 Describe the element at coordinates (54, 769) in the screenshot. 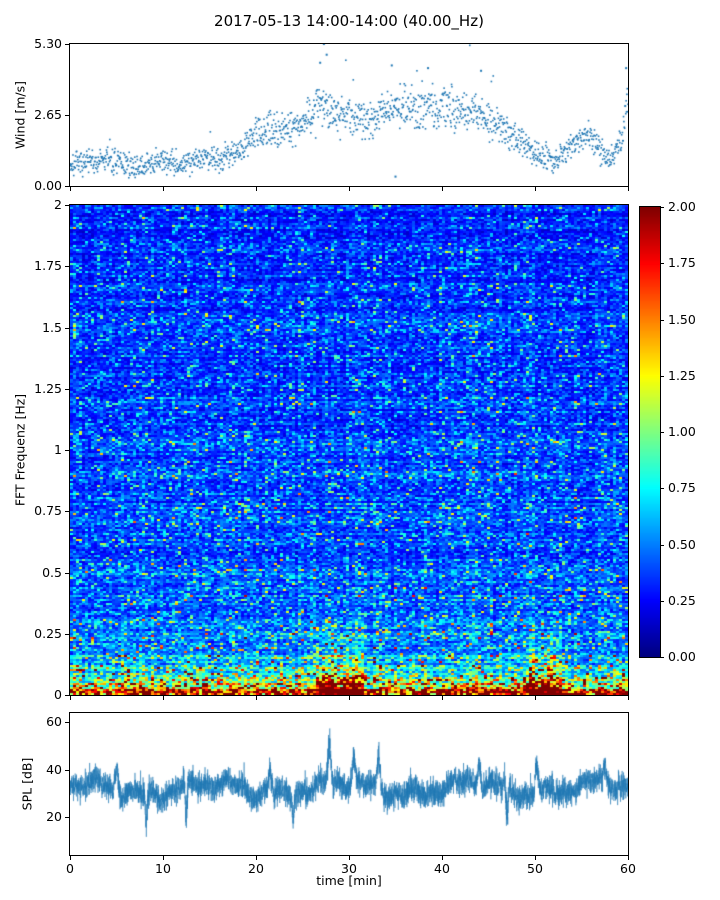

I see `spl-ytick-label: 40` at that location.